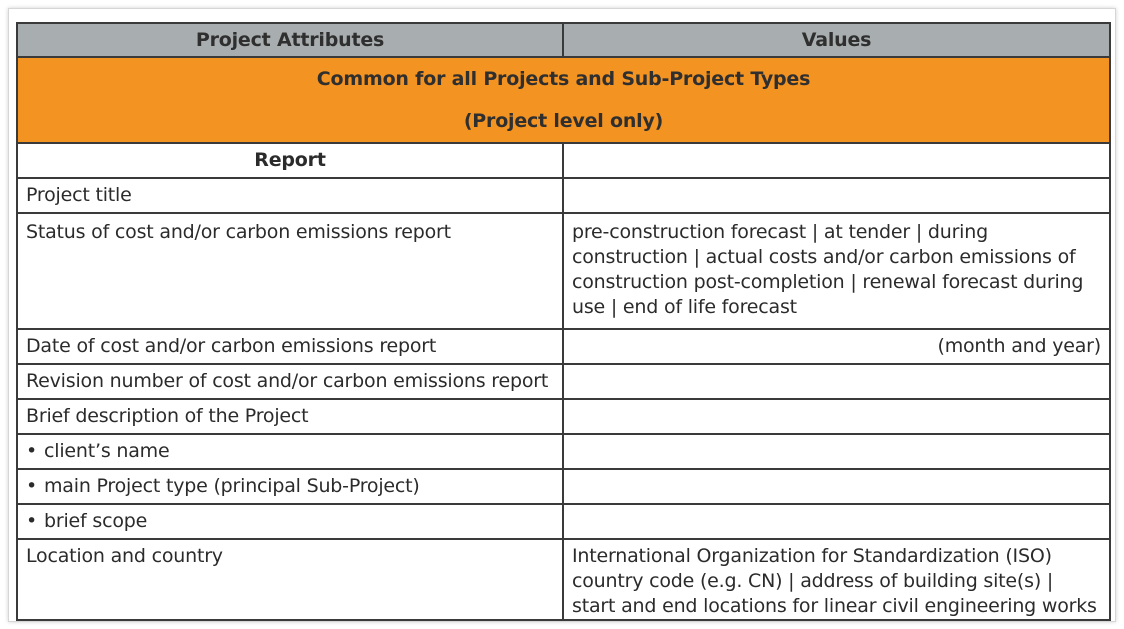 The height and width of the screenshot is (629, 1124). Describe the element at coordinates (836, 346) in the screenshot. I see `value-cell: (month and year)` at that location.